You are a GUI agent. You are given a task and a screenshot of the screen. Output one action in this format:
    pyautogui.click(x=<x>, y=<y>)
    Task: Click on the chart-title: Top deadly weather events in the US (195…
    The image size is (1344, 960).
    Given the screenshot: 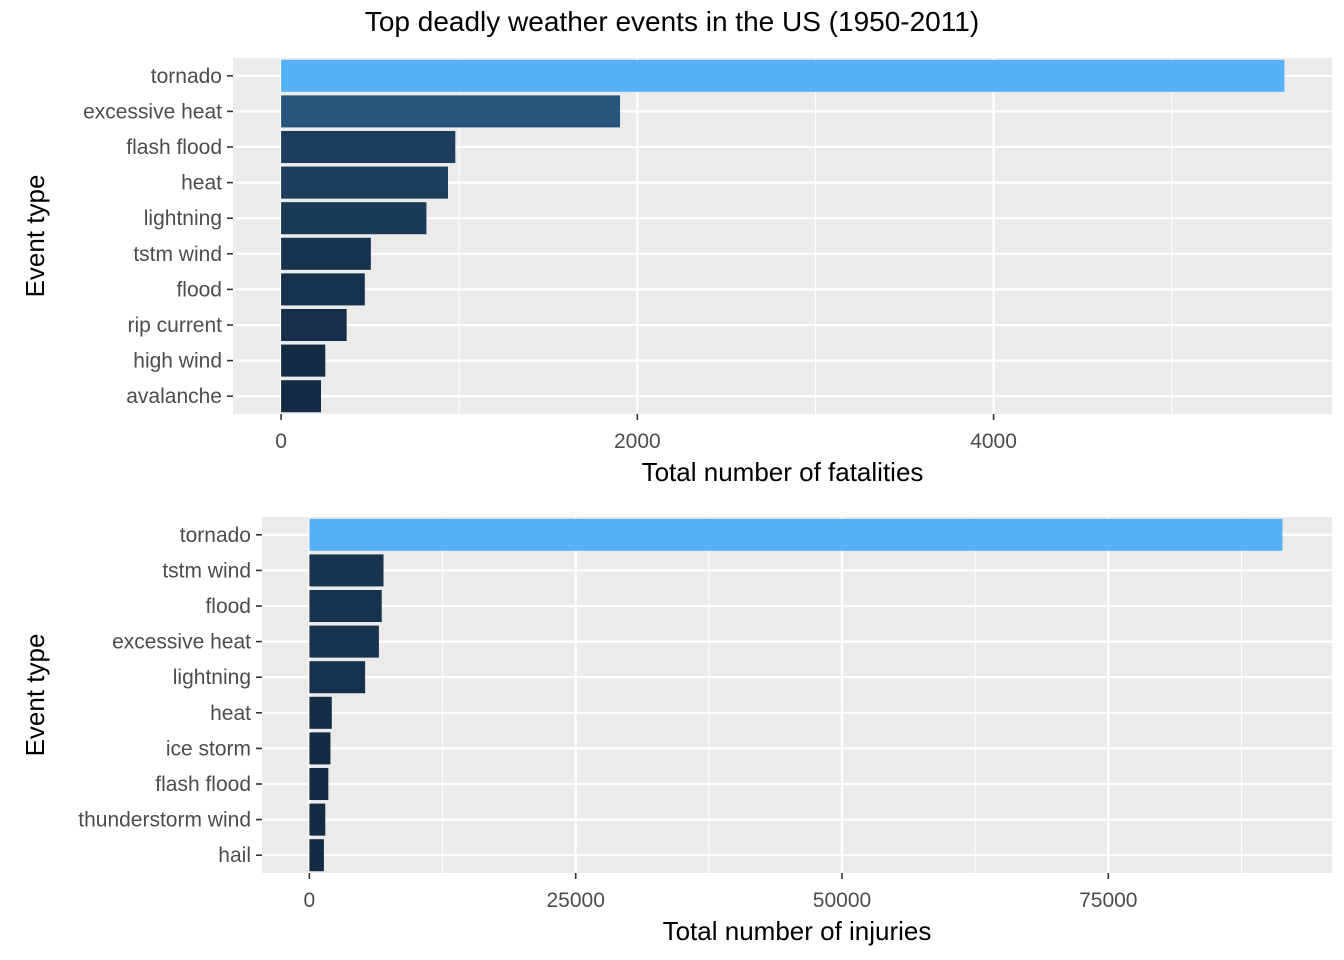 What is the action you would take?
    pyautogui.click(x=672, y=21)
    